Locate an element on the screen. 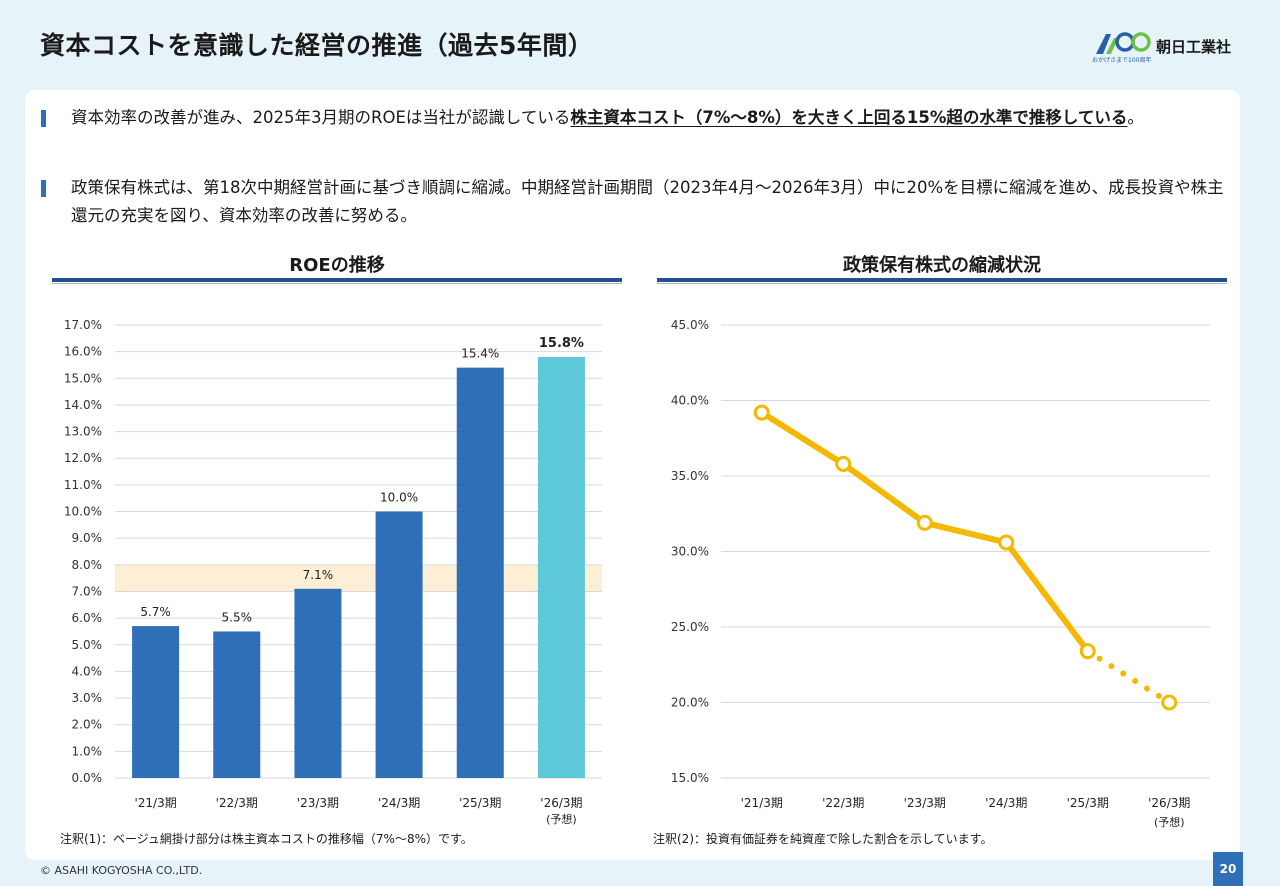 This screenshot has height=886, width=1280. roe-chart-rule is located at coordinates (337, 281).